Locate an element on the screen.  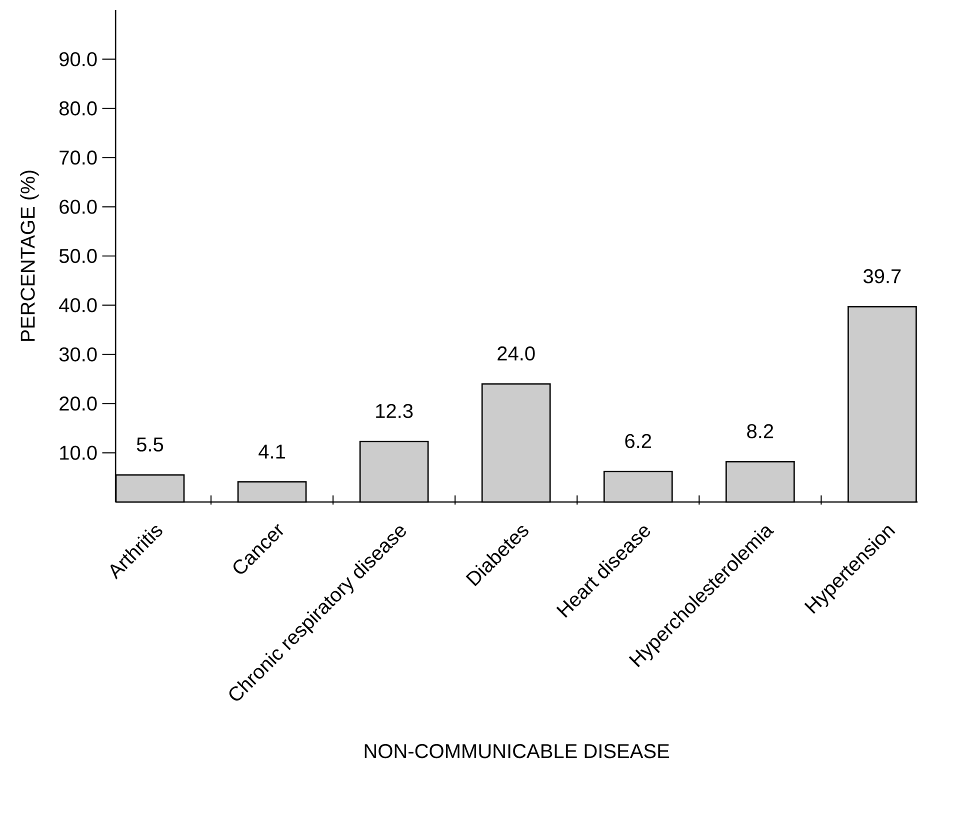
y-tick-label: 30.0 is located at coordinates (78, 354).